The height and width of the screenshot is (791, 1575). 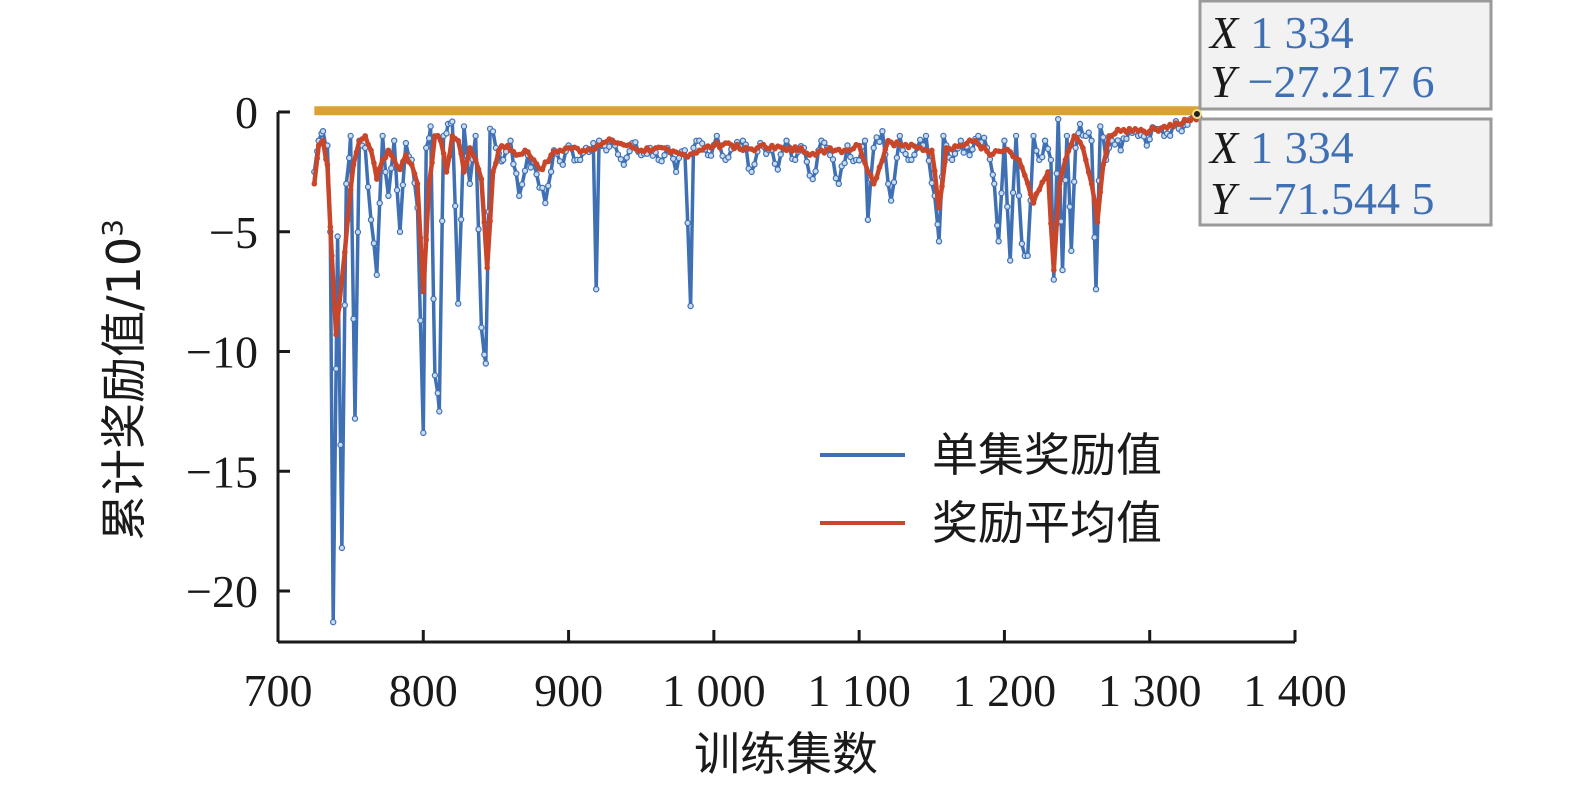 What do you see at coordinates (1224, 32) in the screenshot?
I see `data-tip-1-x-key: X` at bounding box center [1224, 32].